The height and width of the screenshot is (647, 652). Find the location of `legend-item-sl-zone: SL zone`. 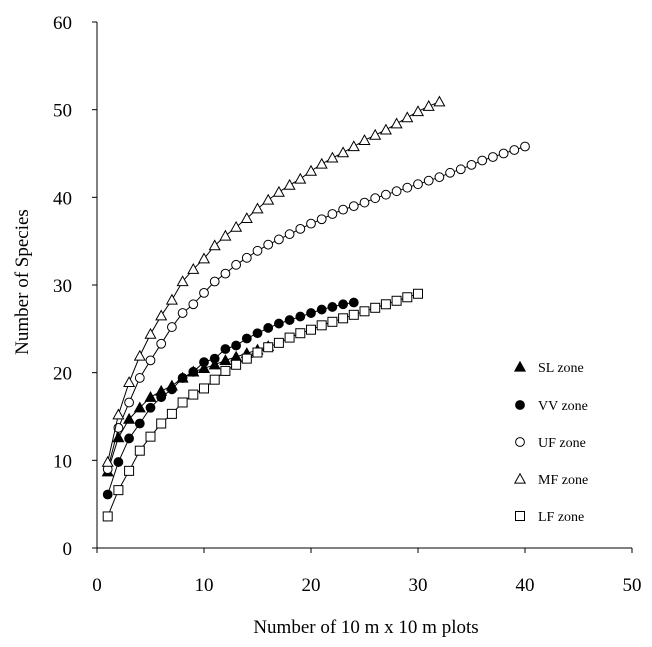

legend-item-sl-zone: SL zone is located at coordinates (548, 368).